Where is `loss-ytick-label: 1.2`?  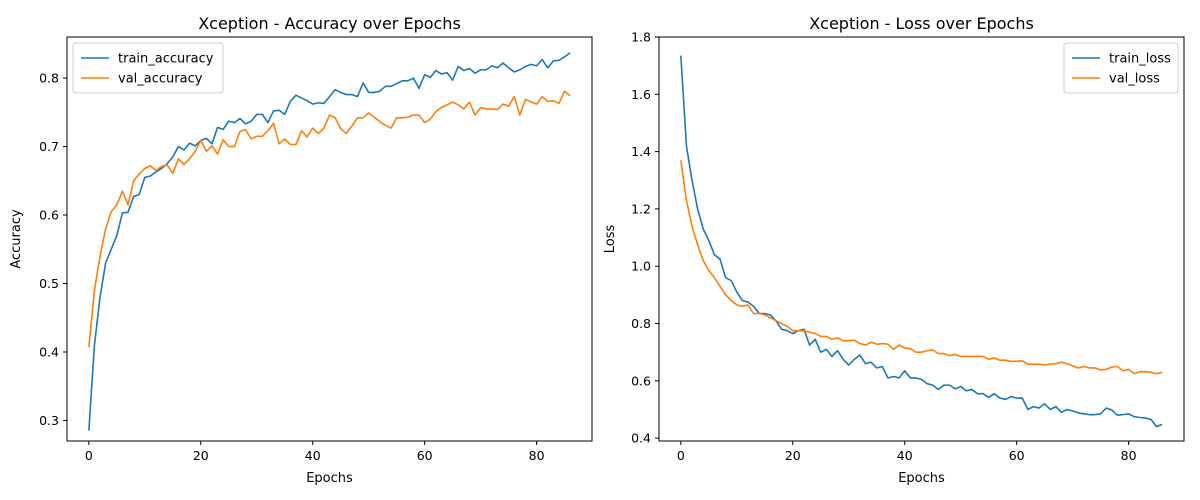 loss-ytick-label: 1.2 is located at coordinates (641, 208).